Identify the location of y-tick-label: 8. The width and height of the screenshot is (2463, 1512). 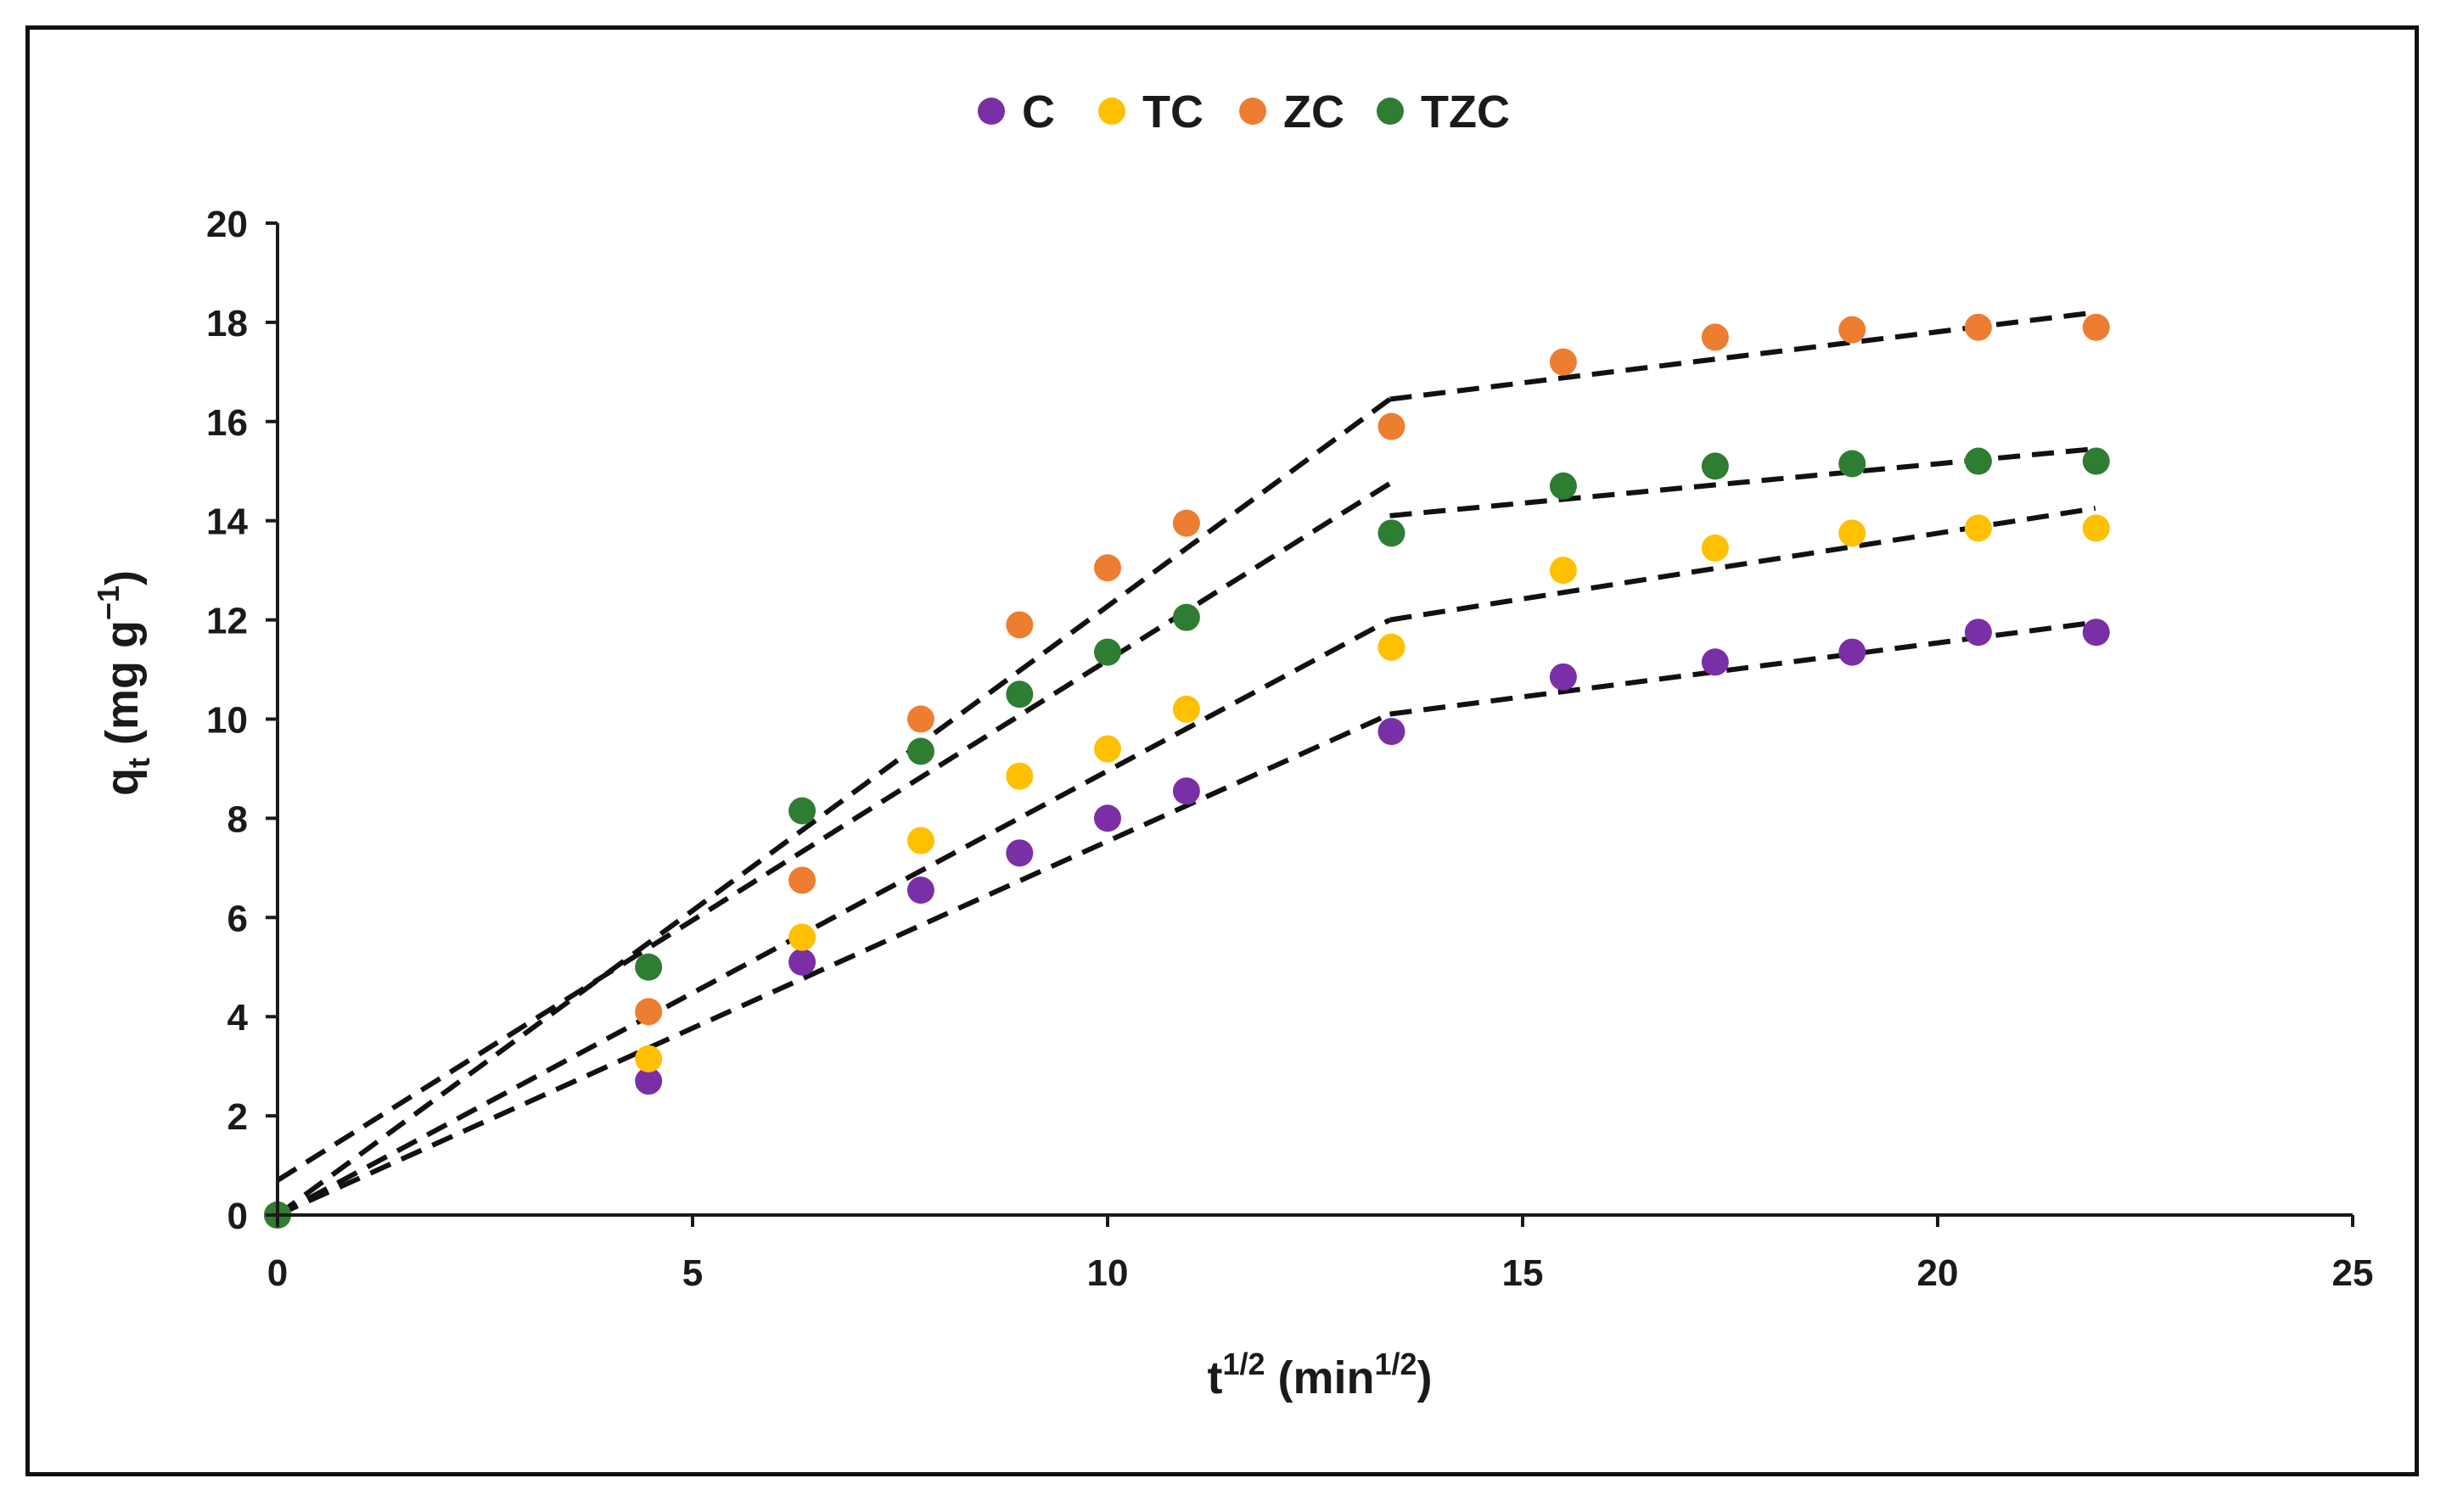
(237, 819).